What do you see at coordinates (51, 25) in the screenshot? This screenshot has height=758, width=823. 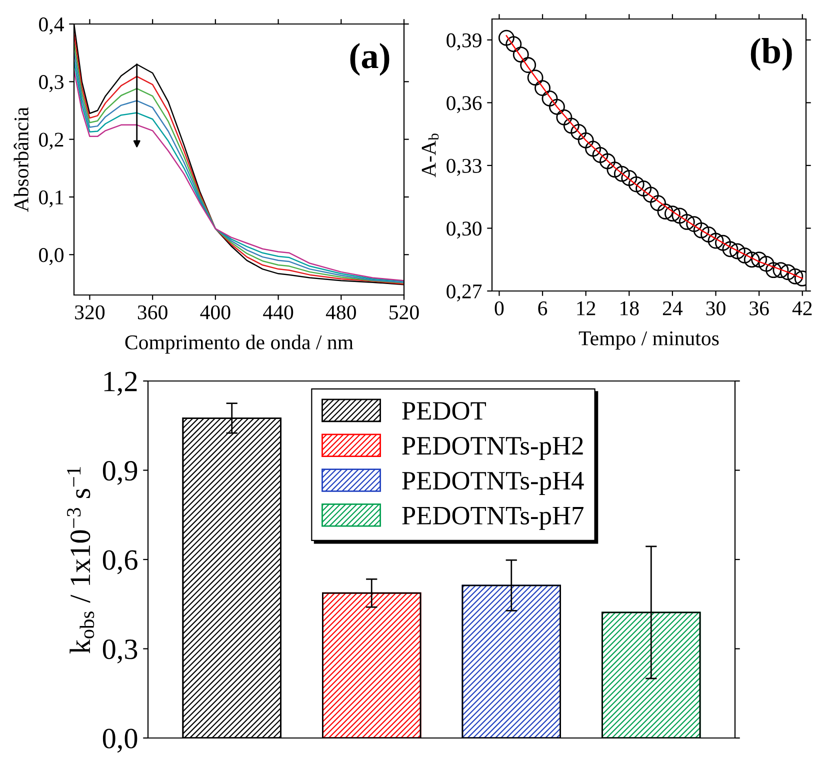 I see `y-tick-label: 0,4` at bounding box center [51, 25].